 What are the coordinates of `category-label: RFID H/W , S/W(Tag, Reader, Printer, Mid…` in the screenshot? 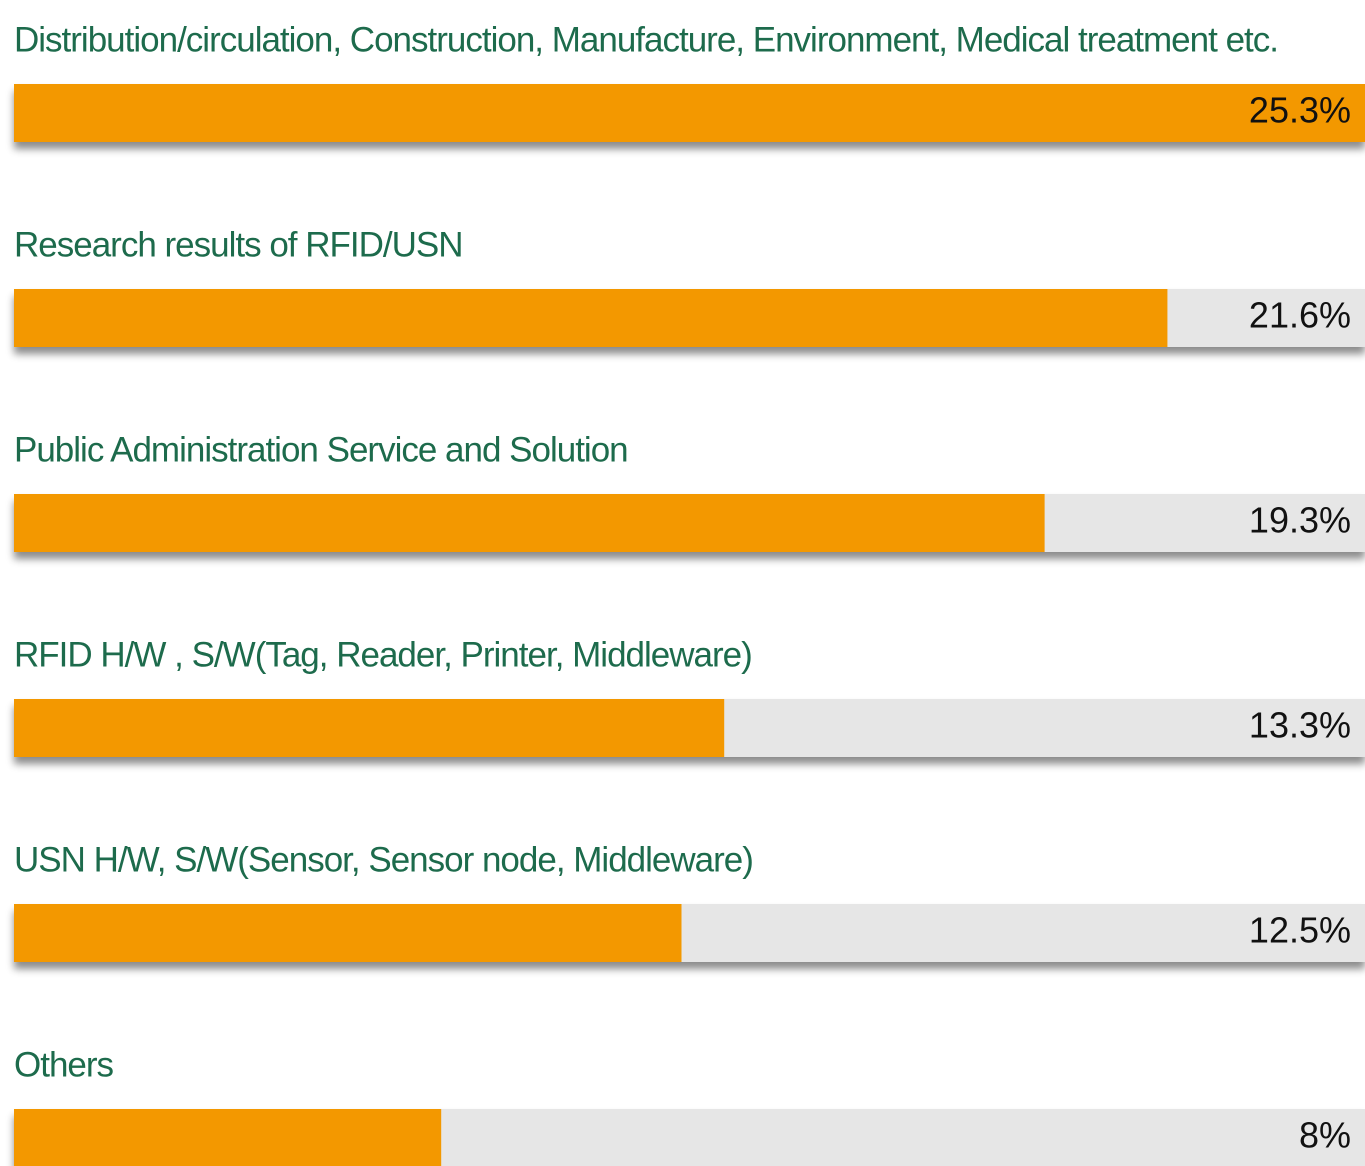 It's located at (383, 654).